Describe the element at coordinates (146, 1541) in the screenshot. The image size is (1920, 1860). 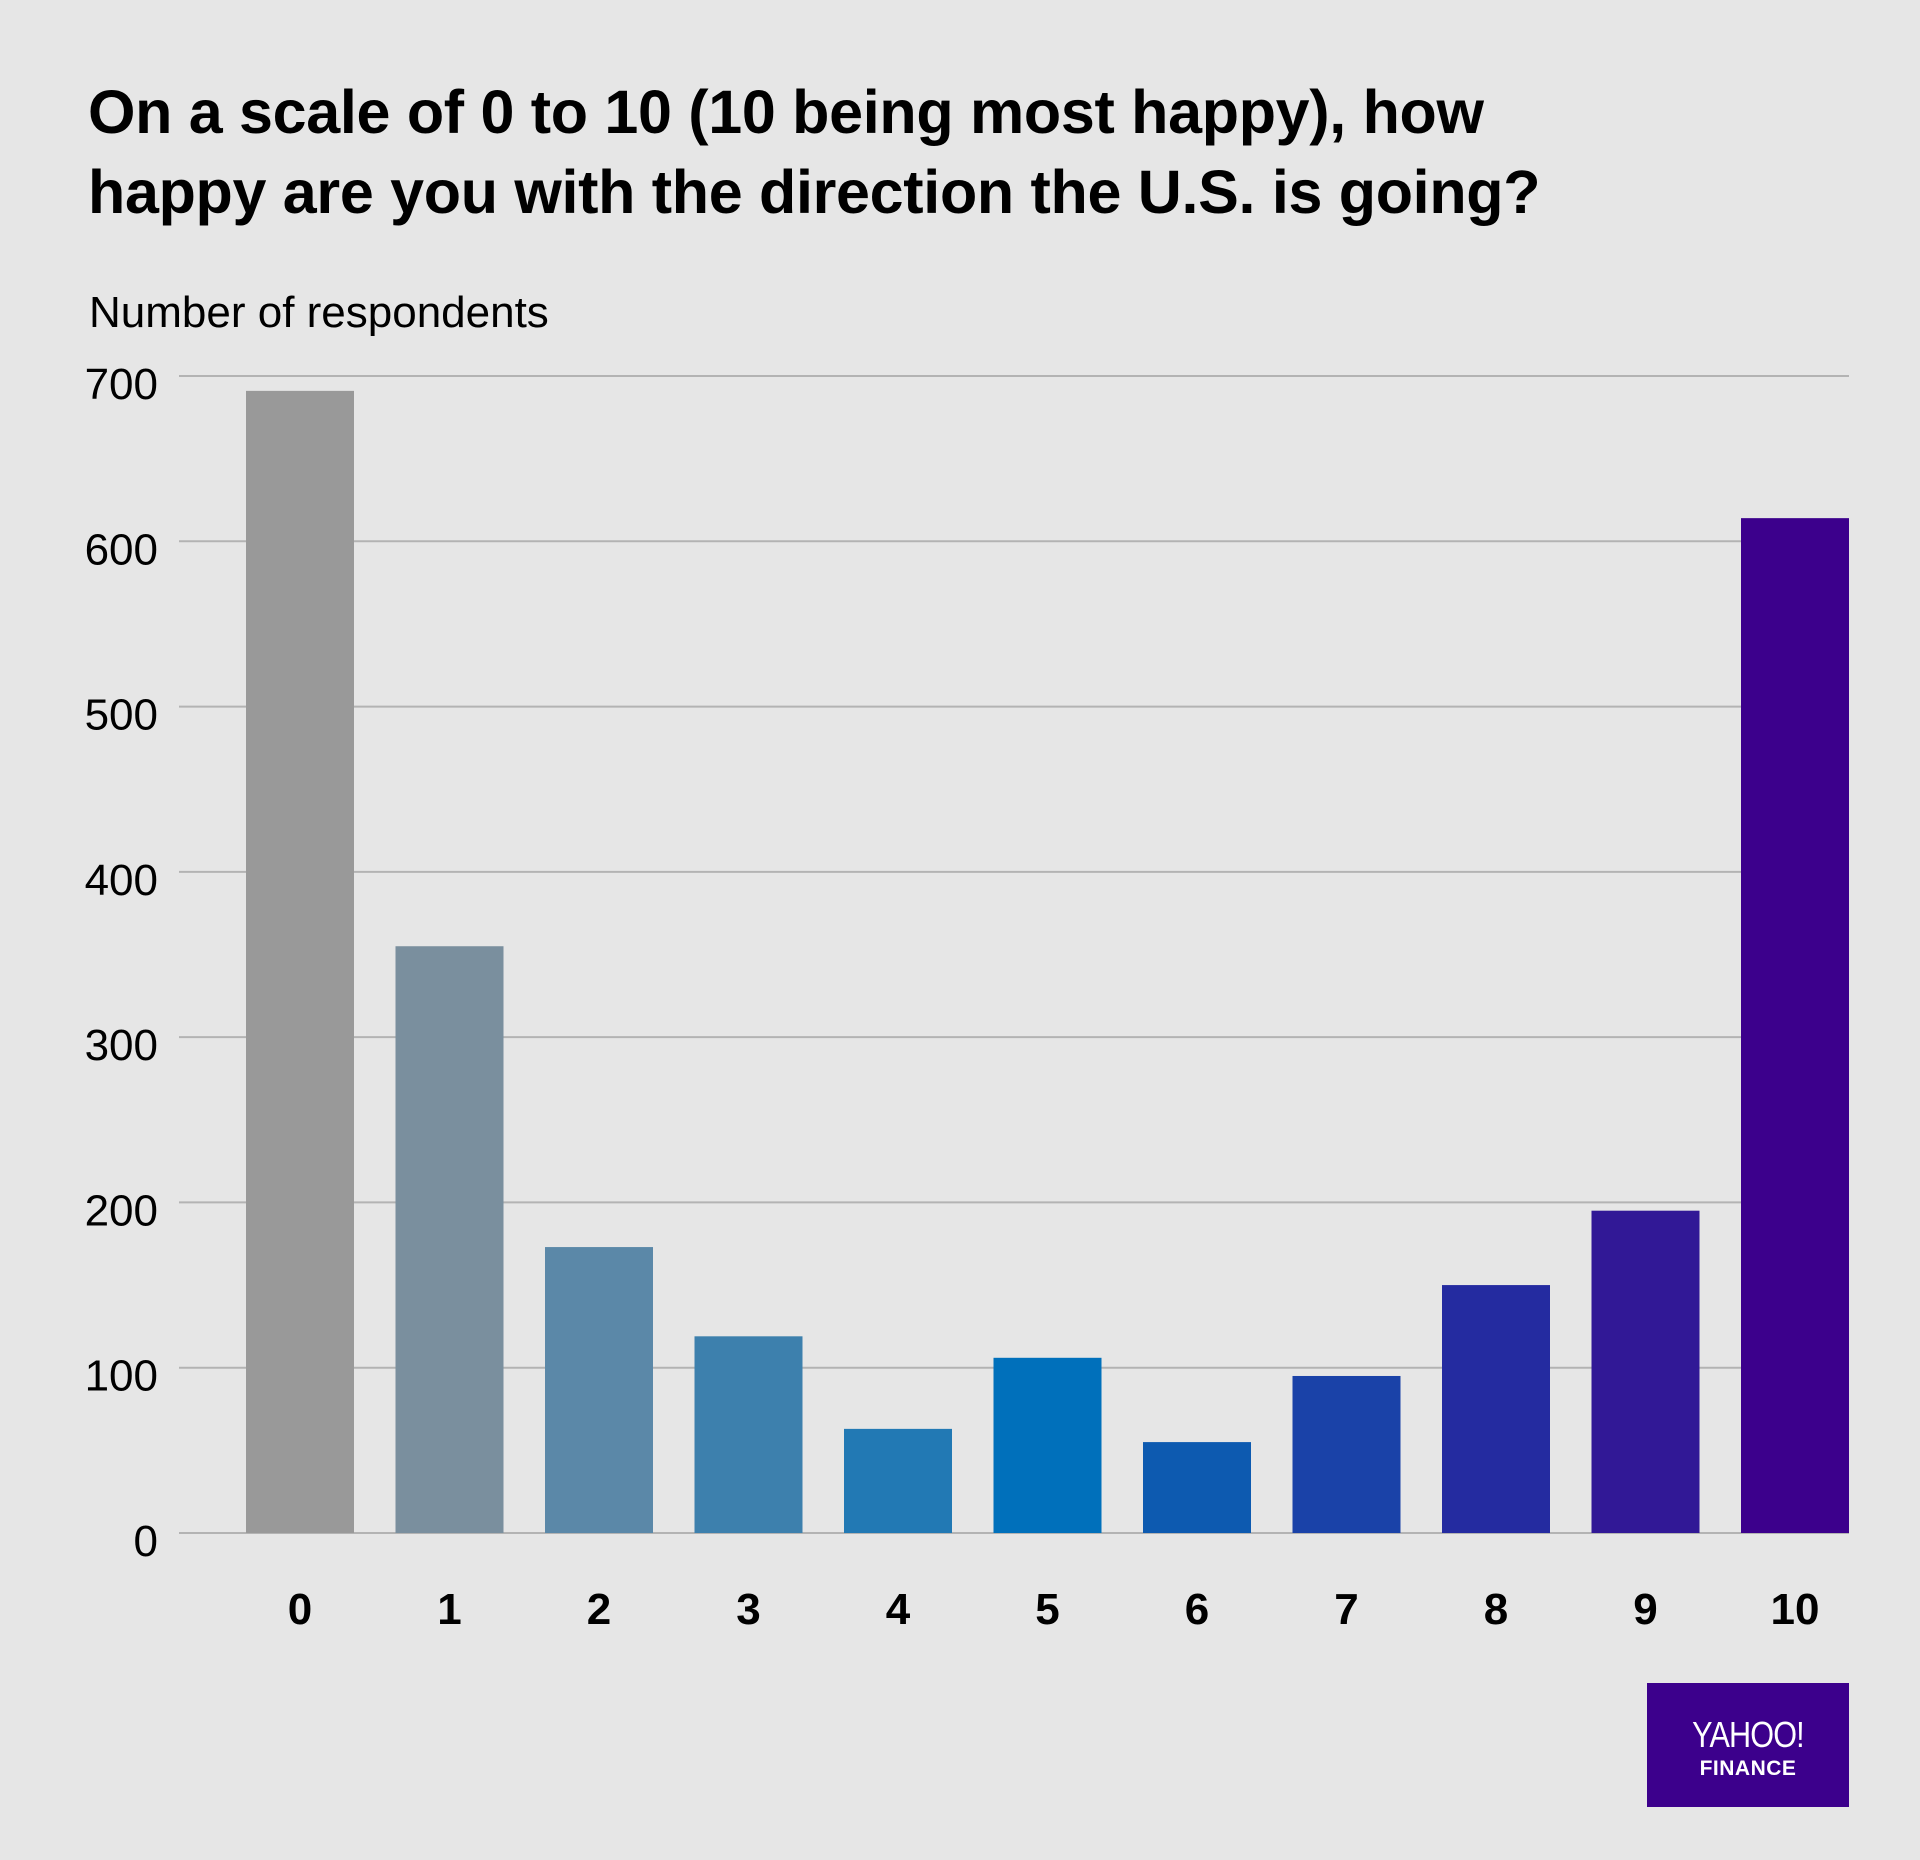
I see `y-tick-label: 0` at that location.